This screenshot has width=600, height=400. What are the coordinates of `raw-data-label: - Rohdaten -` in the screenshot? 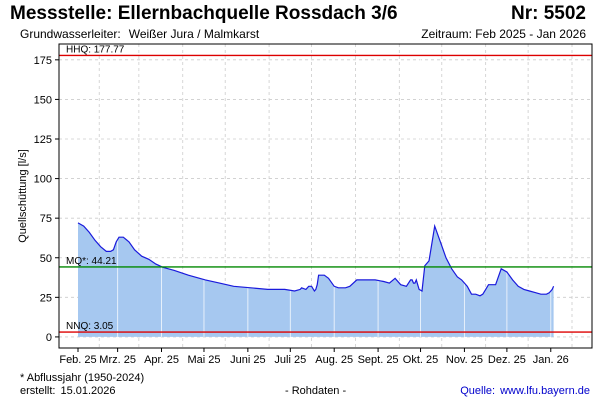 It's located at (316, 391).